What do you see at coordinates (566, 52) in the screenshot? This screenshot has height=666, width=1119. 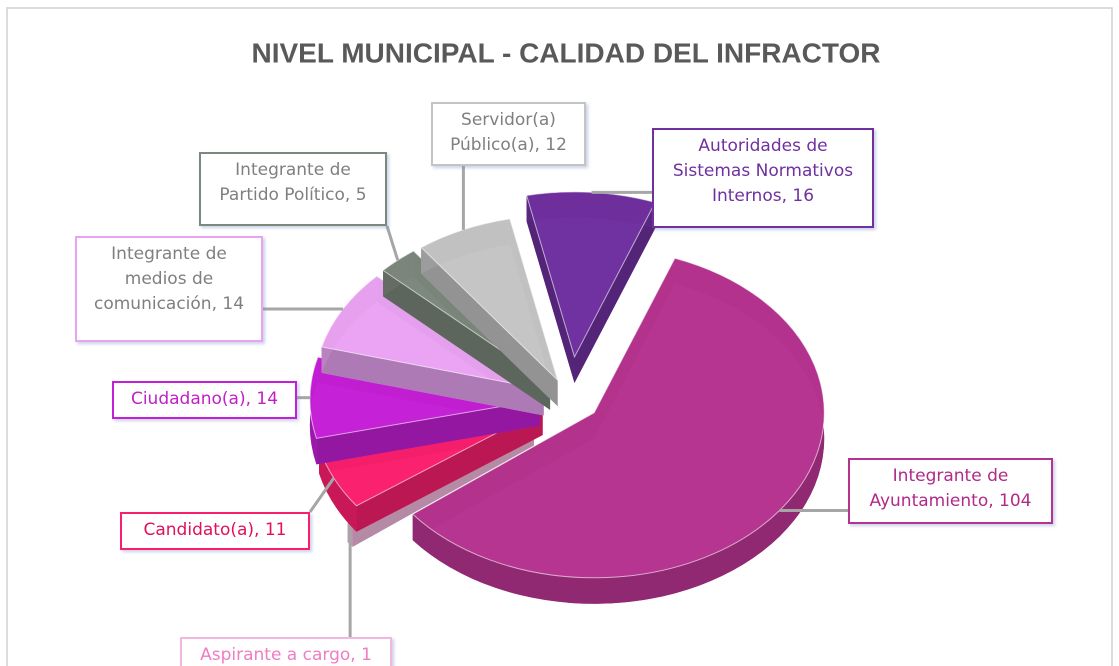 I see `chart-title: NIVEL MUNICIPAL - CALIDAD DEL INFRACTOR` at bounding box center [566, 52].